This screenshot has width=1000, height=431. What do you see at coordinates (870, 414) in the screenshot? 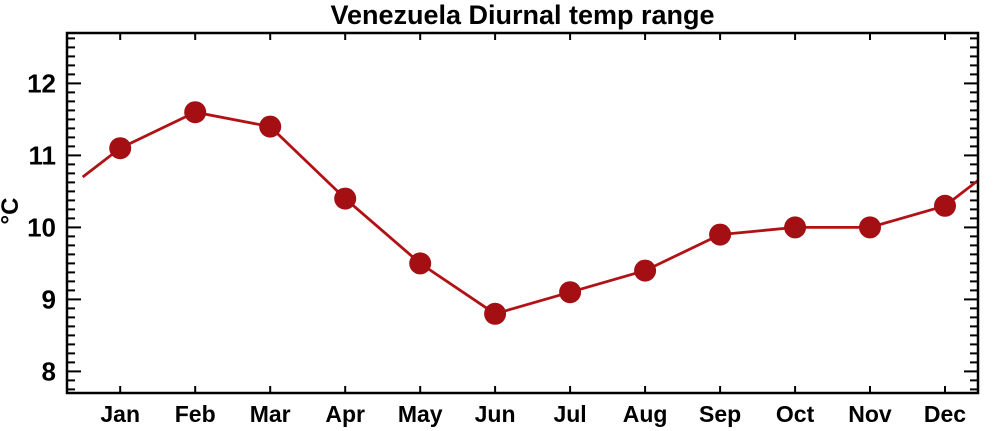
I see `x-tick-label-nov: Nov` at bounding box center [870, 414].